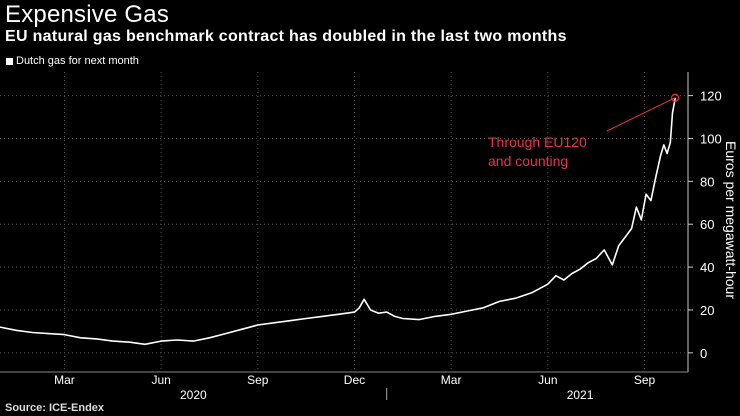  I want to click on year-label: 2021, so click(580, 395).